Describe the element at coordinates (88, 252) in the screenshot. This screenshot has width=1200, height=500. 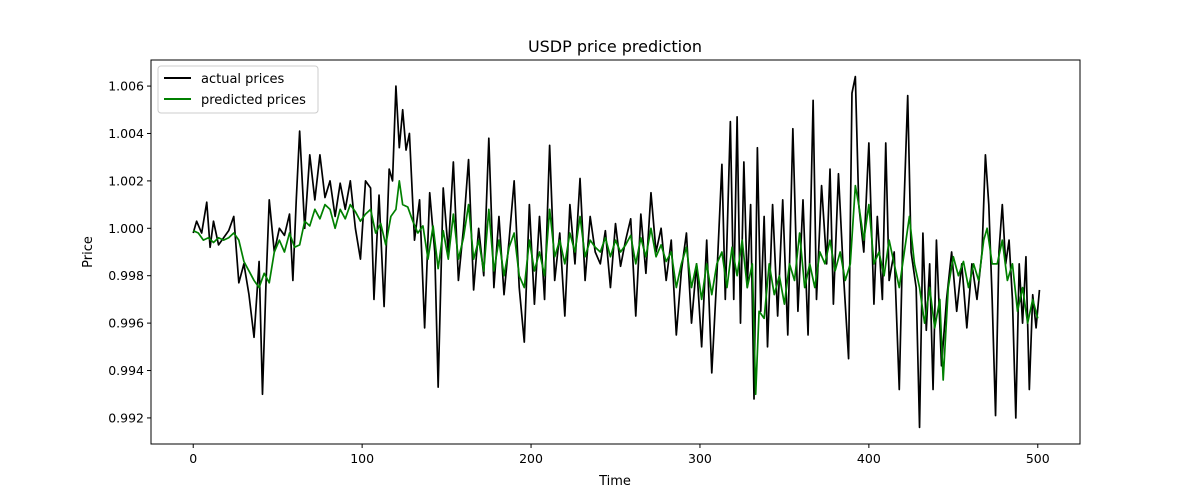
I see `y-axis-label: Price` at that location.